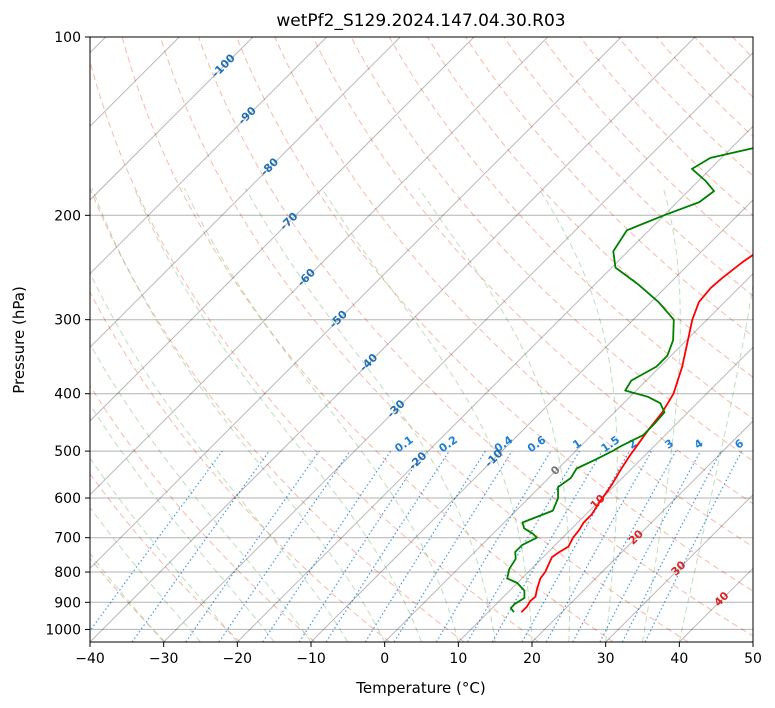  What do you see at coordinates (90, 659) in the screenshot?
I see `x-tick-label: −40` at bounding box center [90, 659].